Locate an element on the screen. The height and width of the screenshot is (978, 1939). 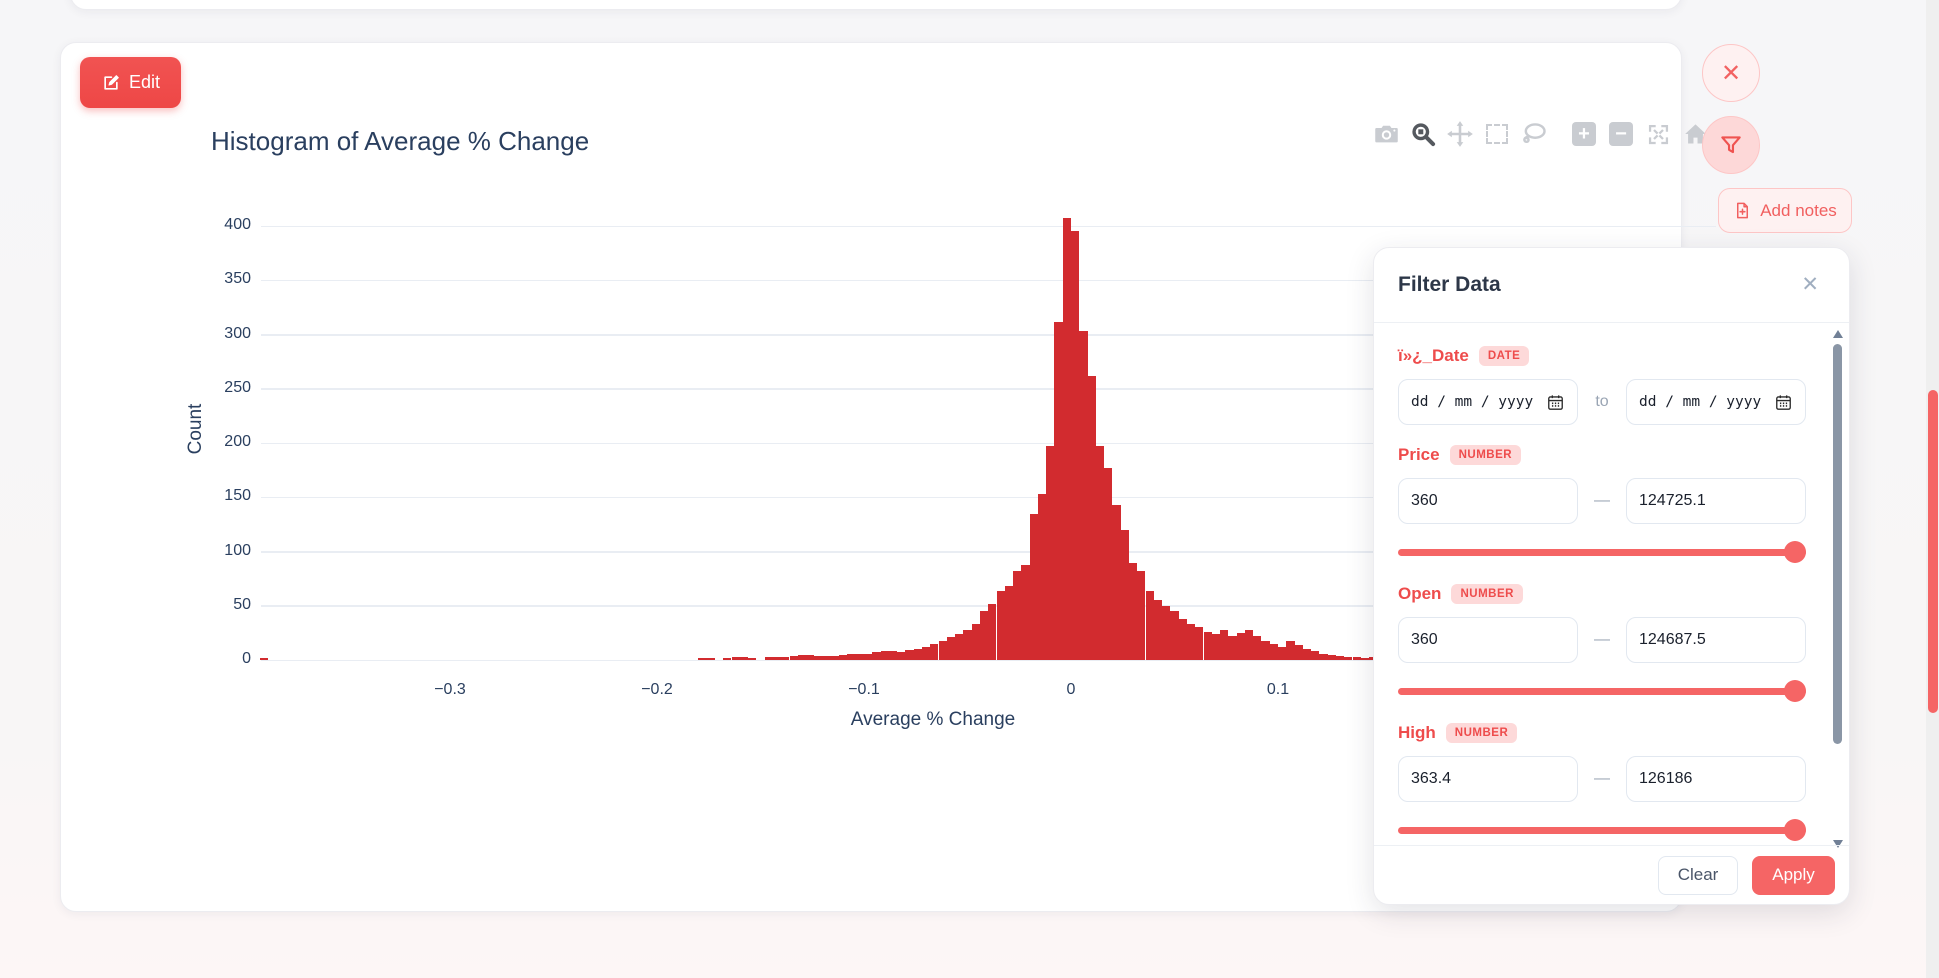
zoom-out-icon: − is located at coordinates (1621, 134).